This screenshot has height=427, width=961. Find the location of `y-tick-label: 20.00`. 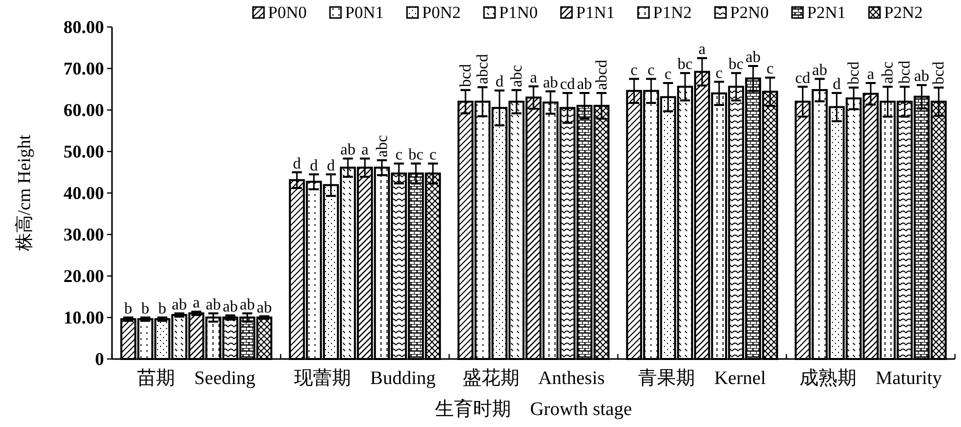

y-tick-label: 20.00 is located at coordinates (84, 276).